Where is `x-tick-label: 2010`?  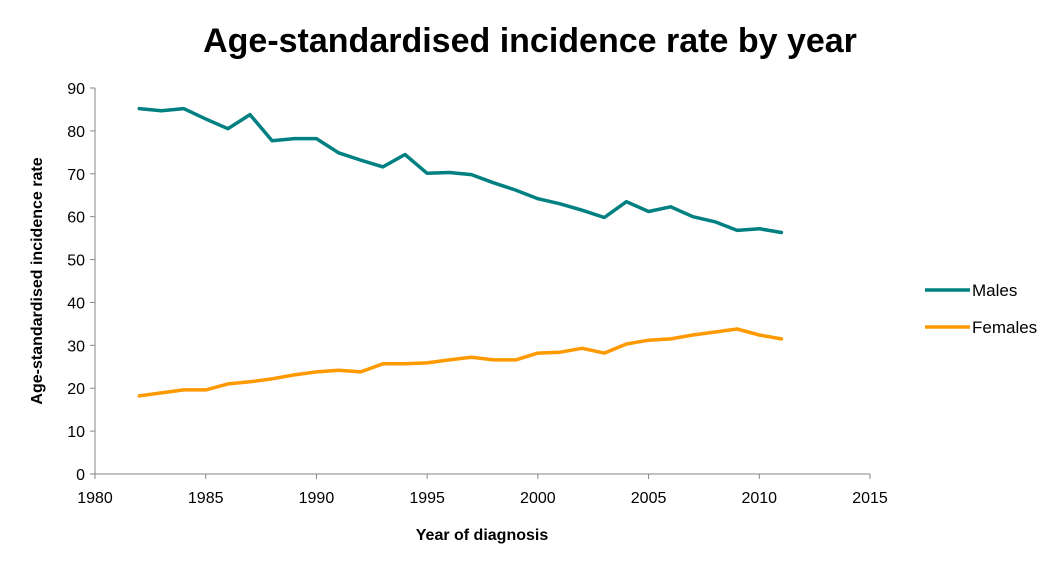
x-tick-label: 2010 is located at coordinates (759, 498).